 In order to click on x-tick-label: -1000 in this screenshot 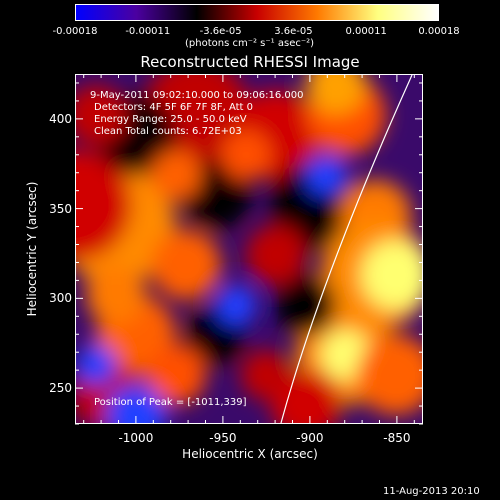, I will do `click(136, 438)`.